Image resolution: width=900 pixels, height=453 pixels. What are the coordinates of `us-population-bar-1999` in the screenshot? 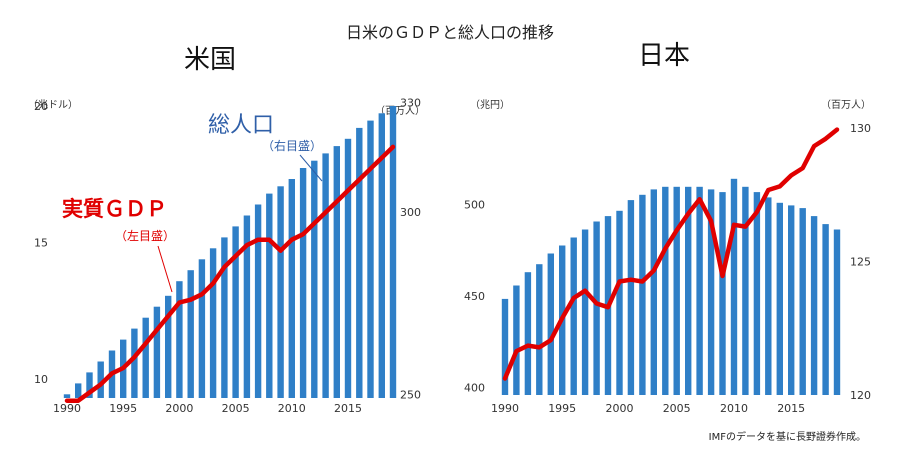 It's located at (168, 346).